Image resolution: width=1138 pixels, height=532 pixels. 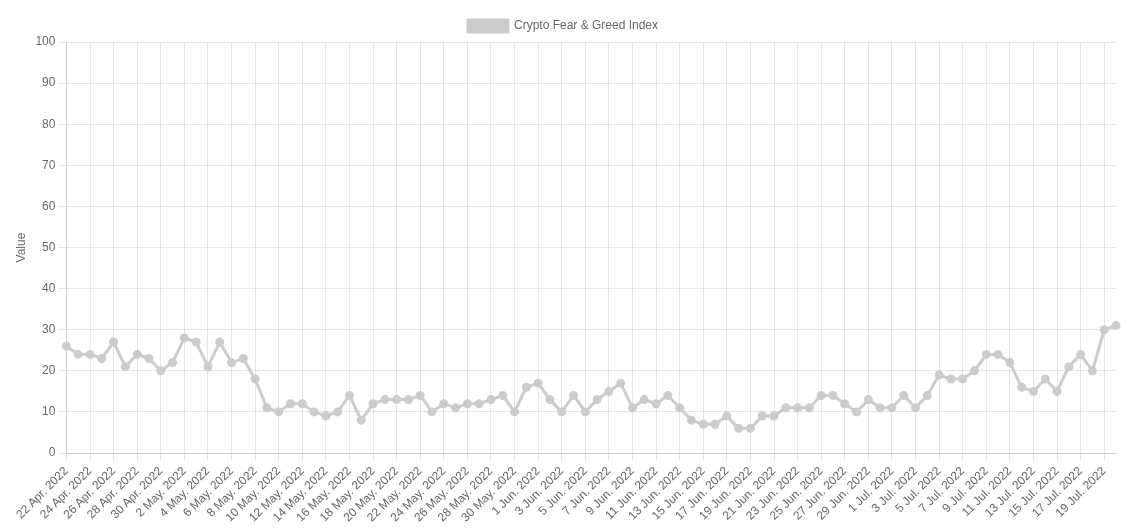 I want to click on y-tick-label: 50, so click(x=49, y=246).